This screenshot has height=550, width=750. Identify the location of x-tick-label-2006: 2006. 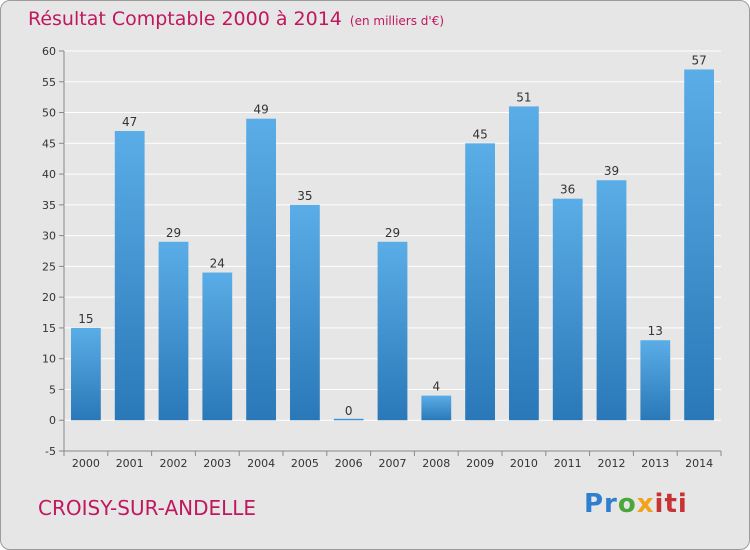
(349, 463).